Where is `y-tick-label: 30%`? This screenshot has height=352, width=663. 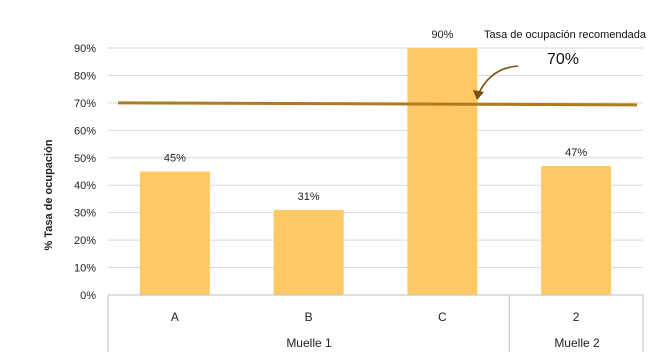
y-tick-label: 30% is located at coordinates (85, 214).